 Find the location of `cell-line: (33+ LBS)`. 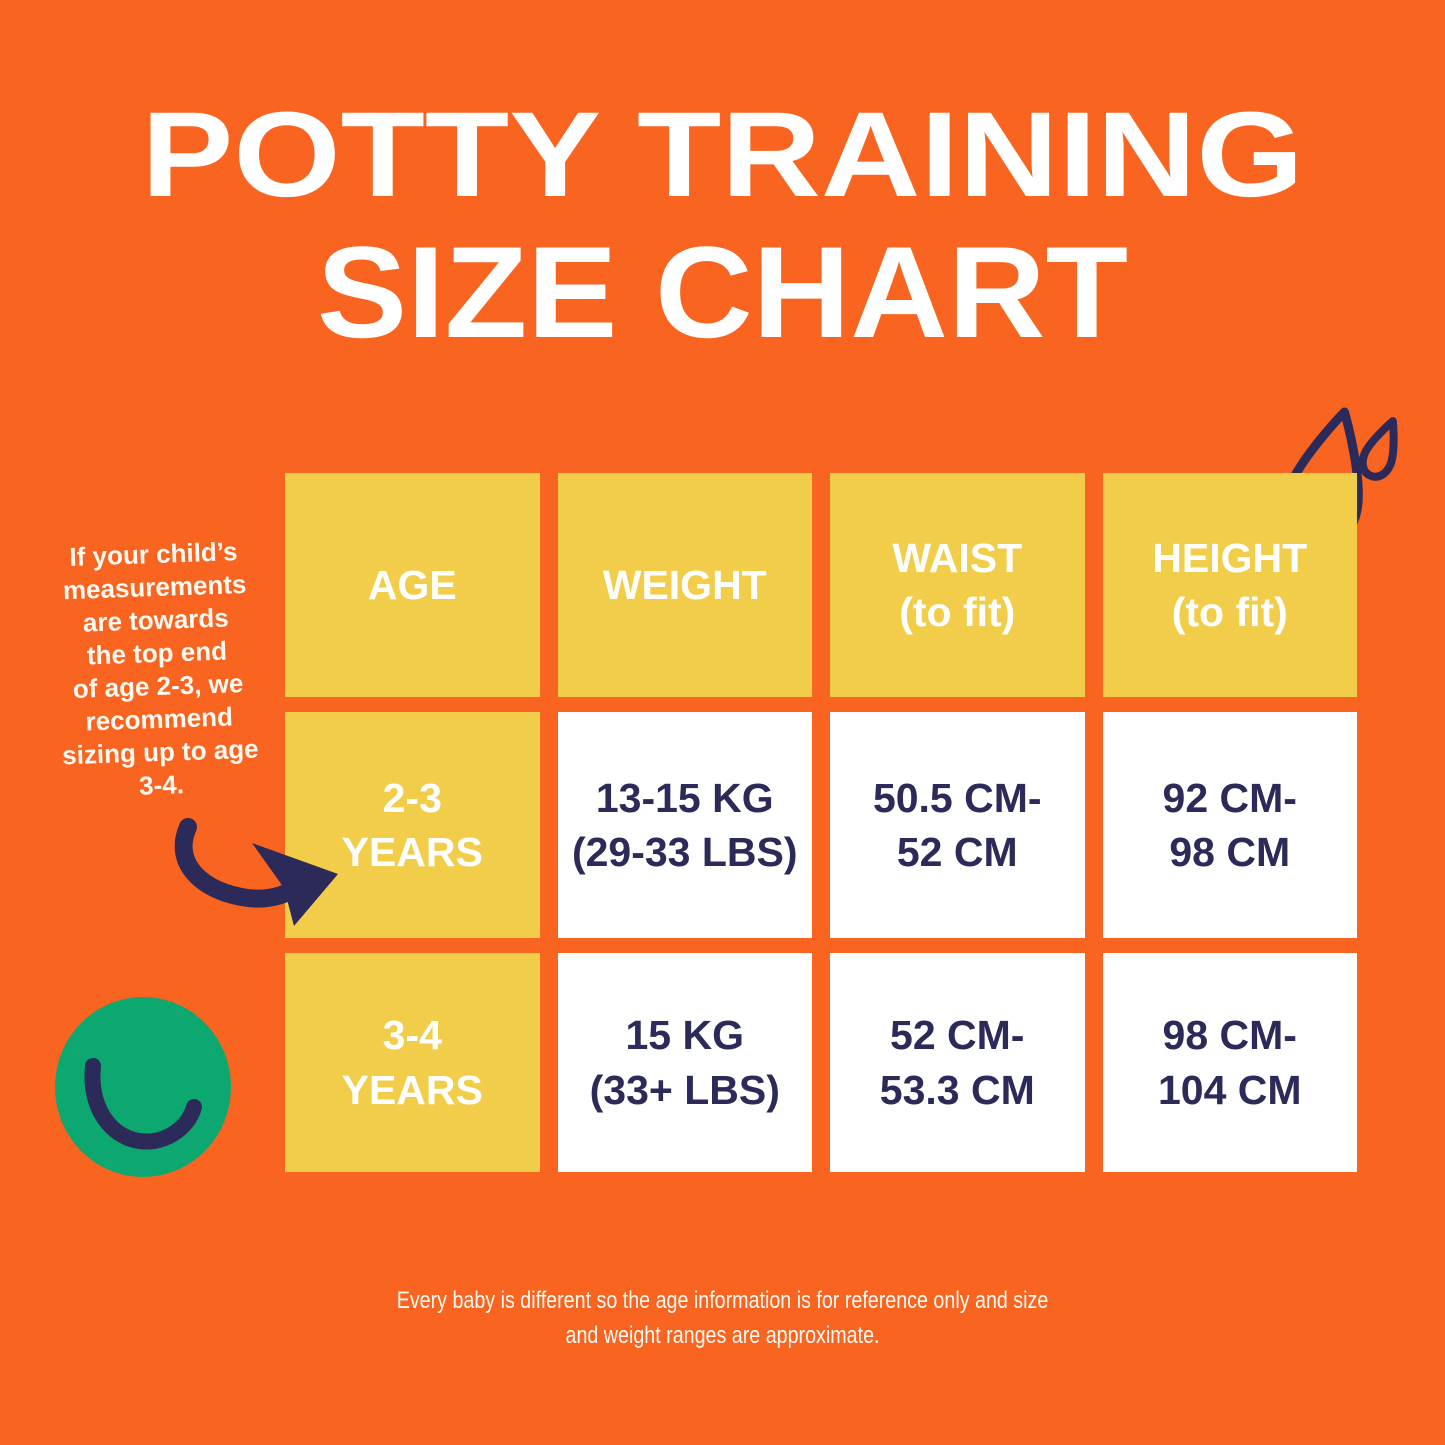

cell-line: (33+ LBS) is located at coordinates (684, 1089).